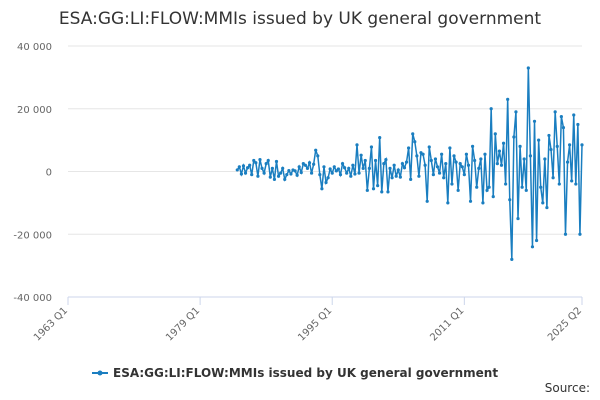 The width and height of the screenshot is (600, 400). I want to click on y-tick-label: 40 000, so click(34, 47).